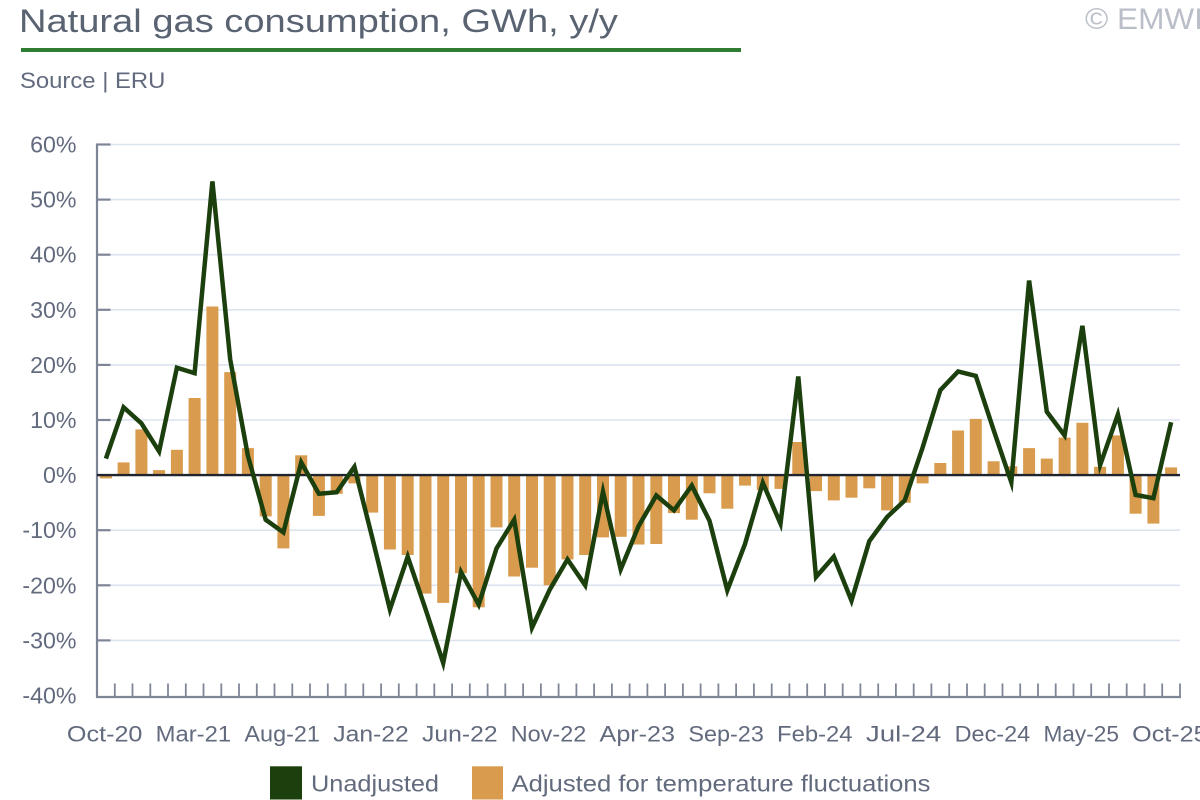 This screenshot has height=800, width=1200. What do you see at coordinates (49, 530) in the screenshot?
I see `svg-text: -10%` at bounding box center [49, 530].